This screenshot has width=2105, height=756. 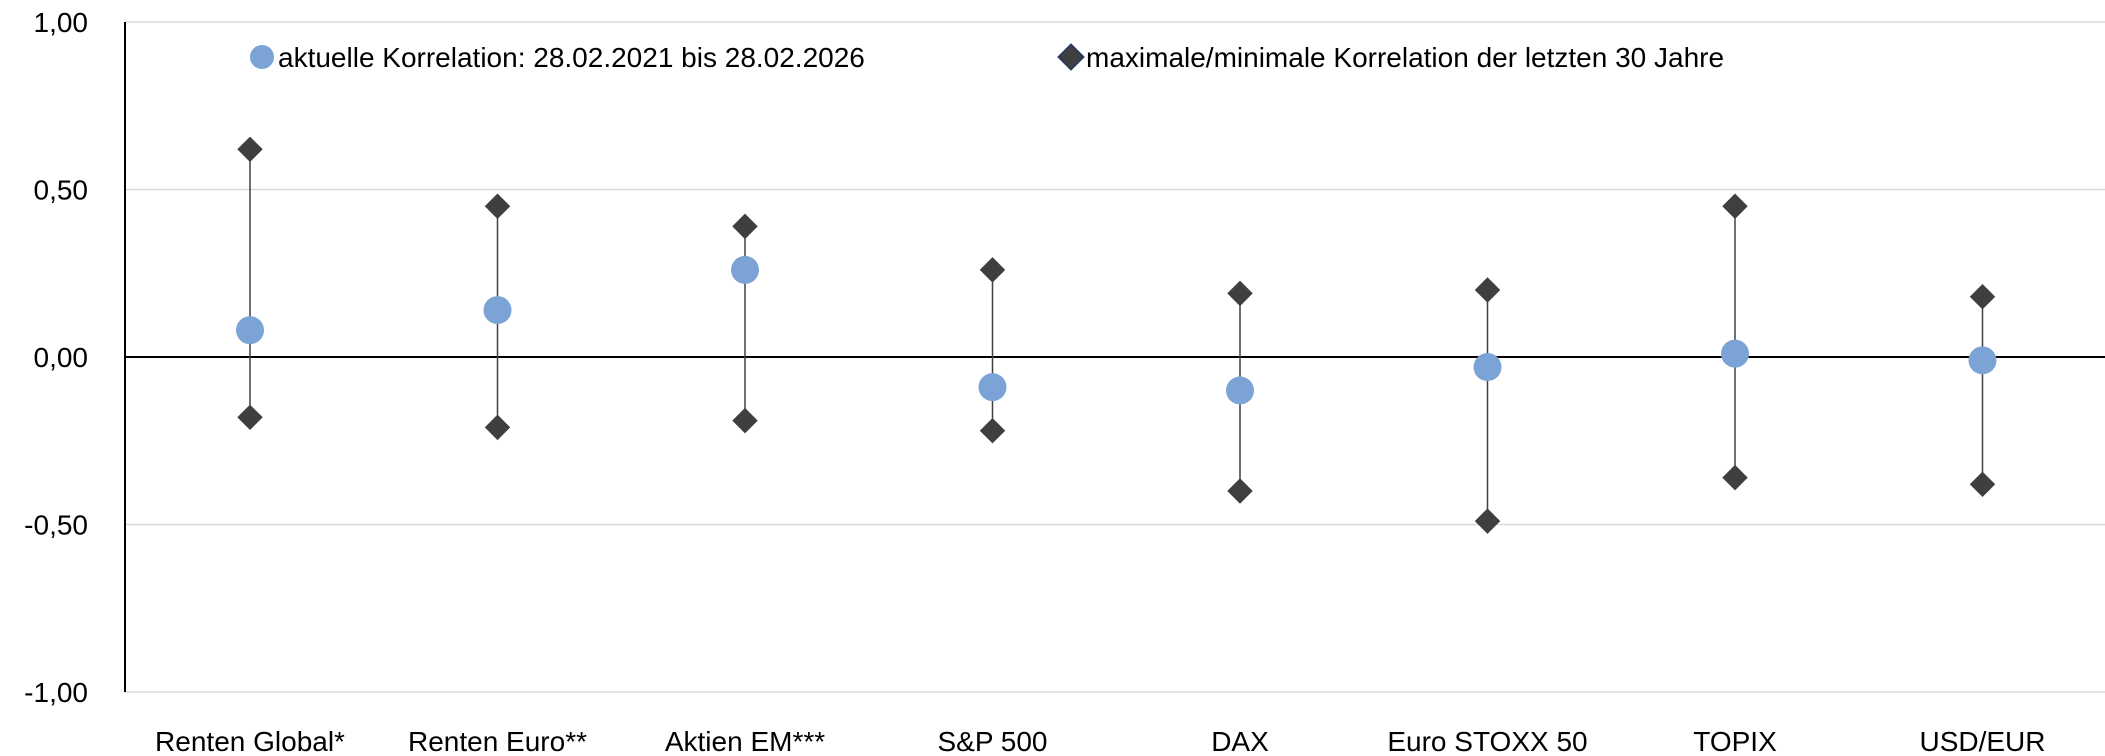 I want to click on x-category-label: Aktien EM***, so click(x=745, y=741).